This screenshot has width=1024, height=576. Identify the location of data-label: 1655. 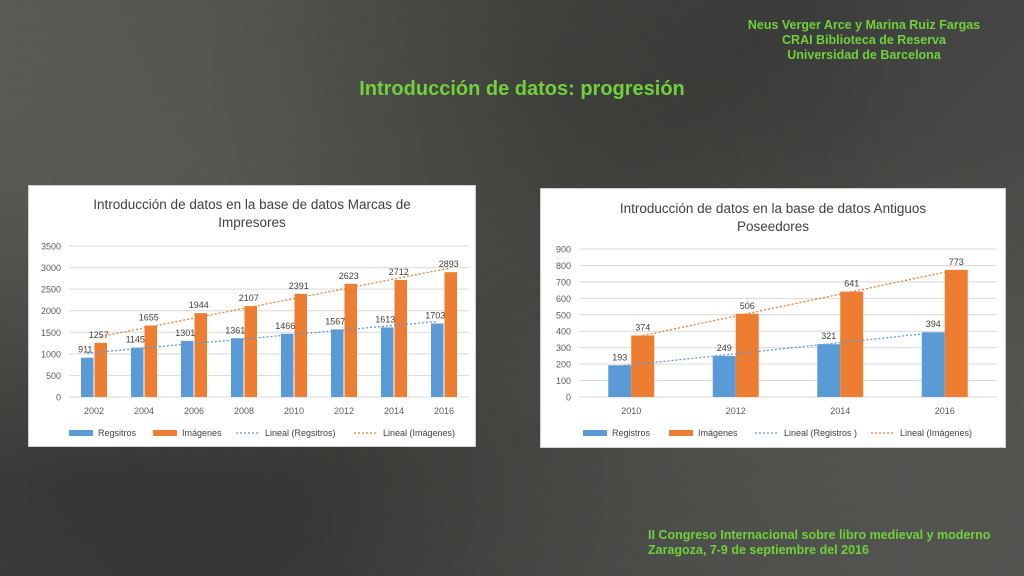
(149, 318).